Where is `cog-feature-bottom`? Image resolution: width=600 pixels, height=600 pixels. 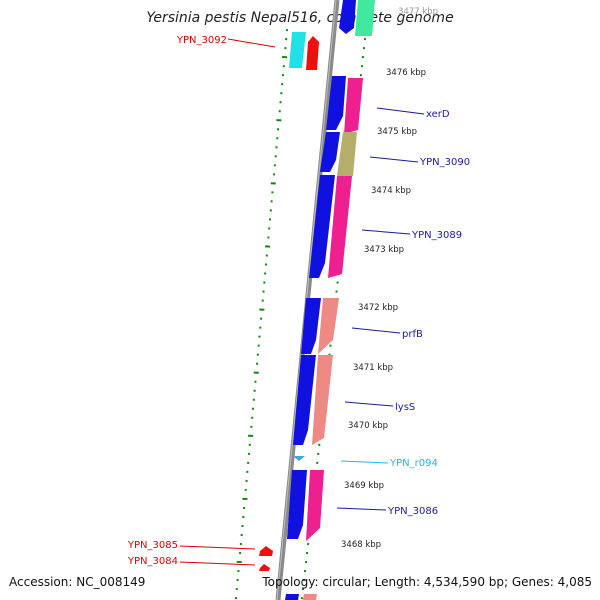 cog-feature-bottom is located at coordinates (310, 597).